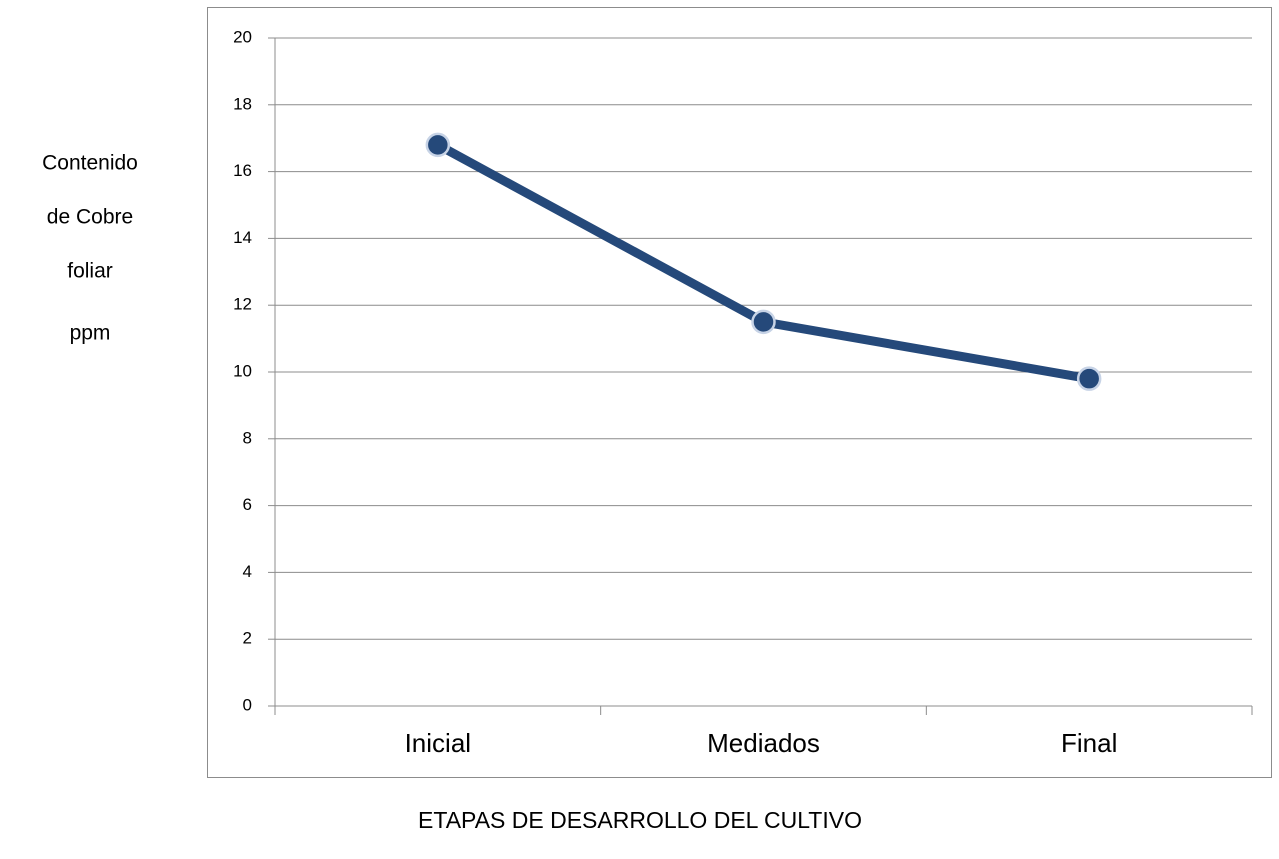 The image size is (1279, 859). Describe the element at coordinates (242, 103) in the screenshot. I see `y-tick-label: 18` at that location.